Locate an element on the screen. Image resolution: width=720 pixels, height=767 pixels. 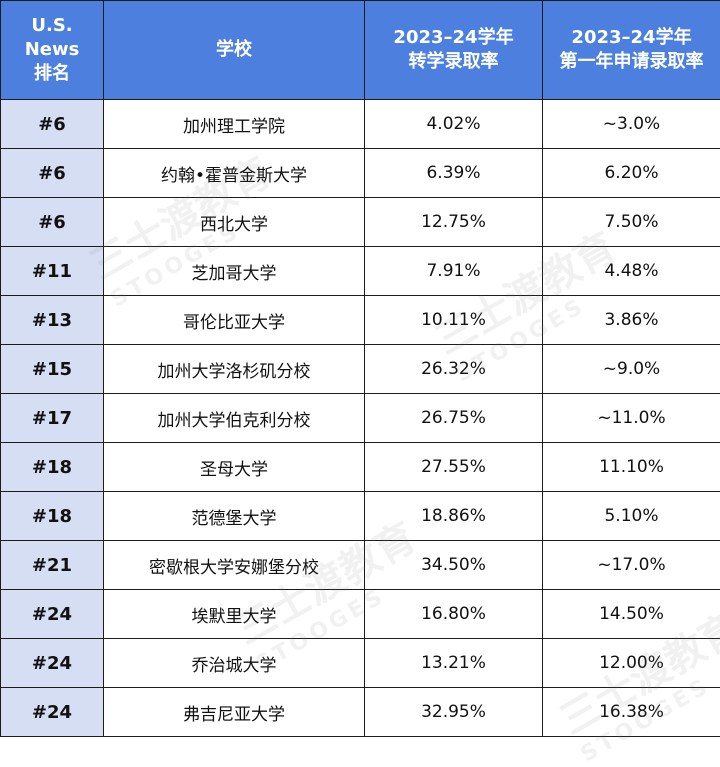
school-cell: 埃默里大学 is located at coordinates (234, 614).